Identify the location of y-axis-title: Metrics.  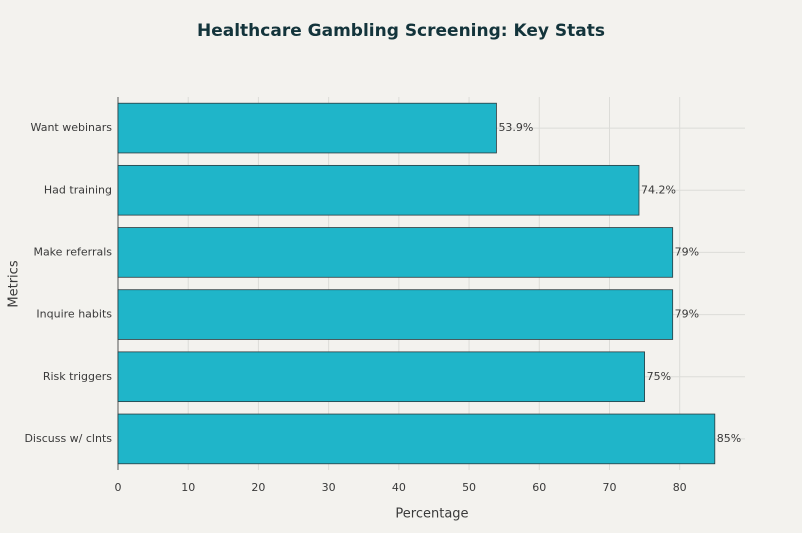
(14, 283).